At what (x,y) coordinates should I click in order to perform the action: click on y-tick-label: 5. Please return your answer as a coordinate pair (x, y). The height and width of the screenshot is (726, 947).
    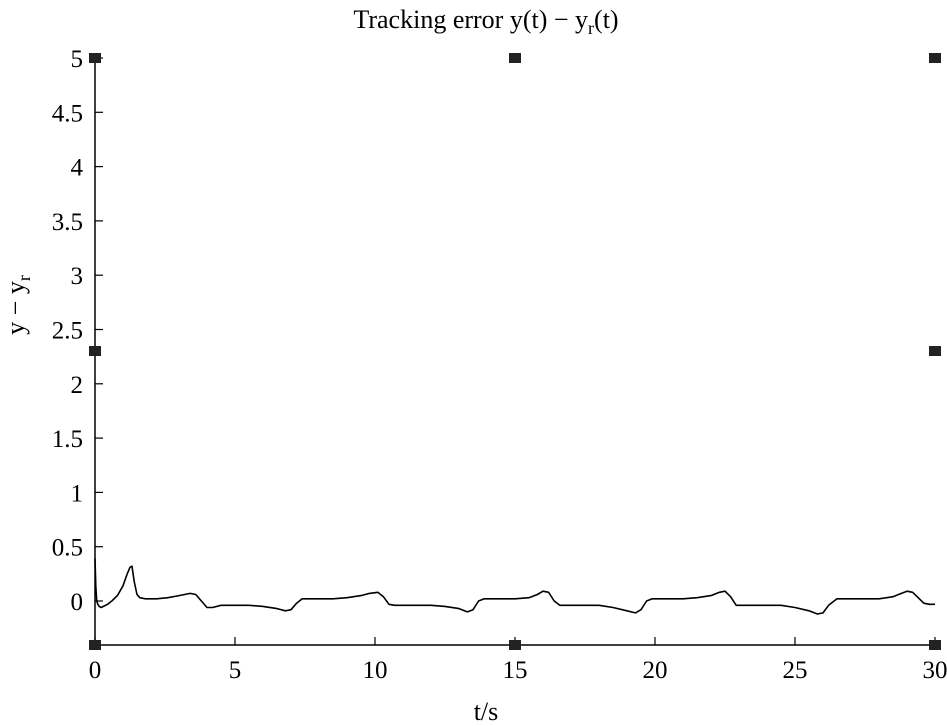
    Looking at the image, I should click on (77, 59).